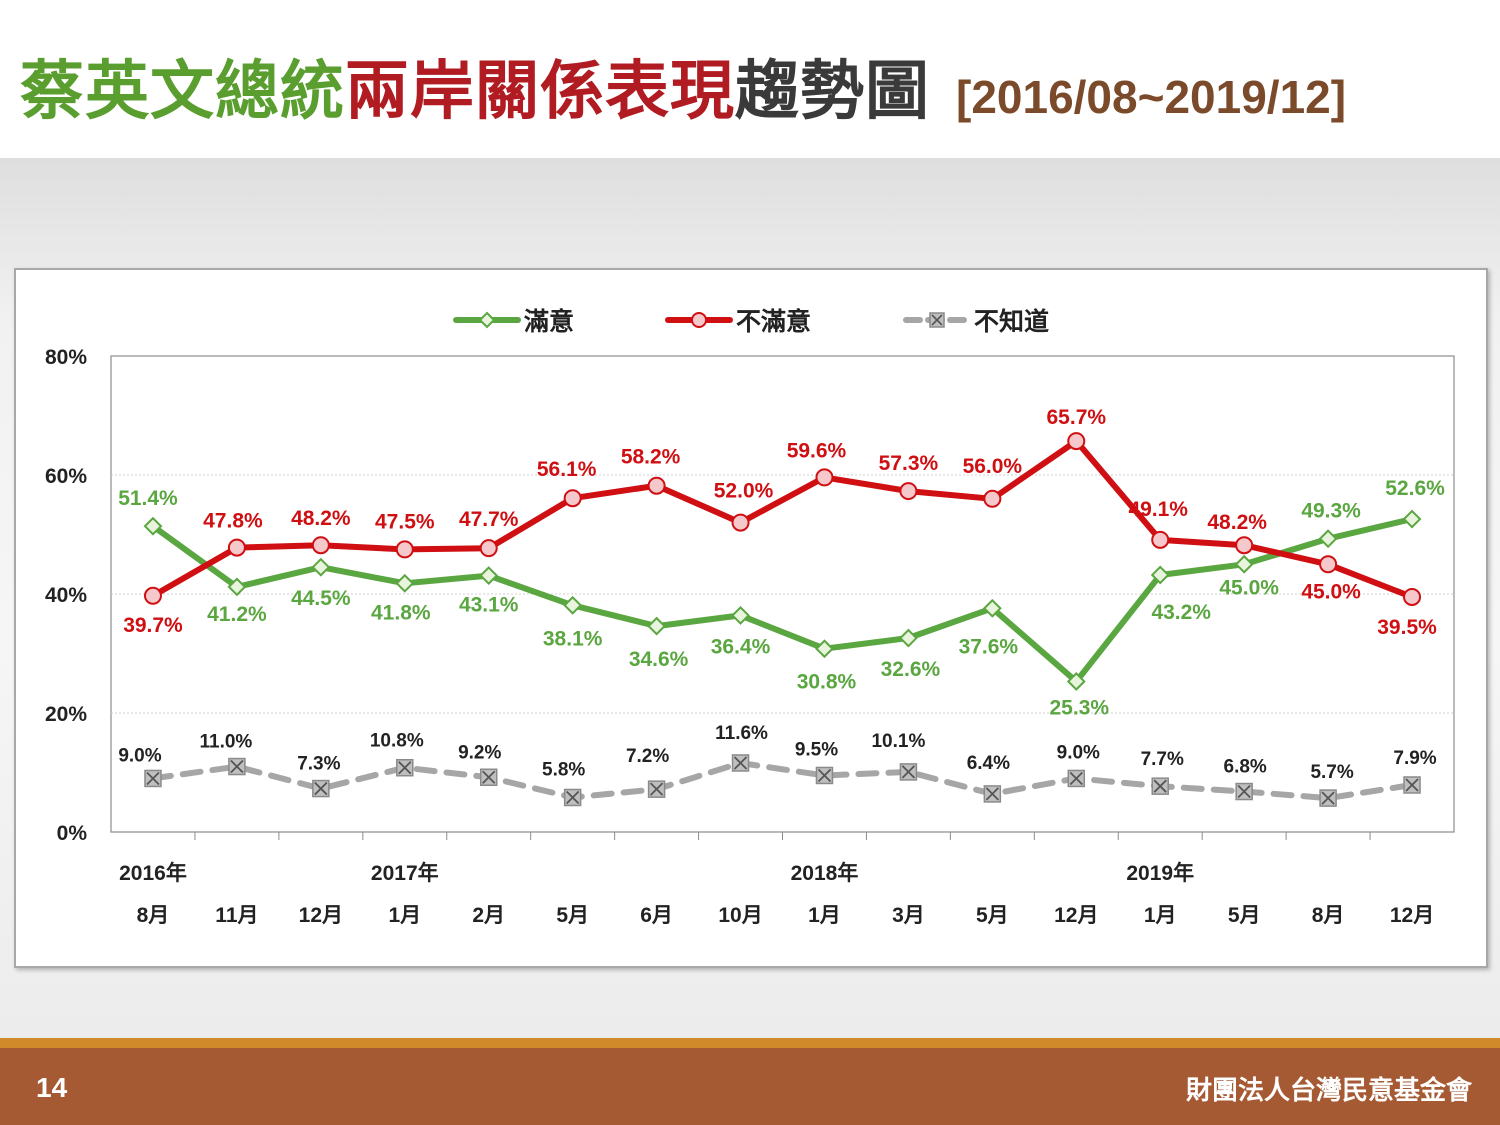 The height and width of the screenshot is (1125, 1500). Describe the element at coordinates (489, 519) in the screenshot. I see `data-label: 47.7%` at that location.